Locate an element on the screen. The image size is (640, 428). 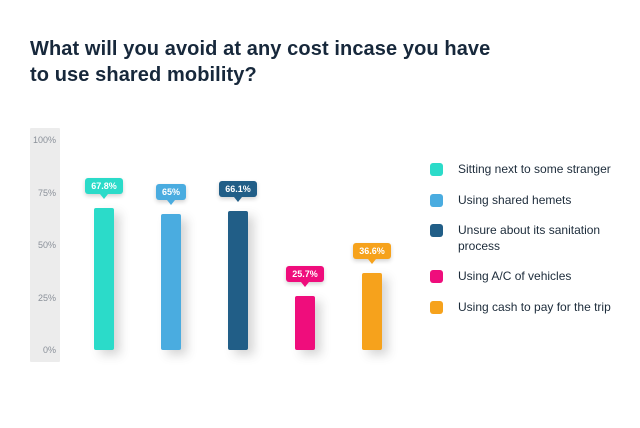
value-badge: 36.6% is located at coordinates (372, 251).